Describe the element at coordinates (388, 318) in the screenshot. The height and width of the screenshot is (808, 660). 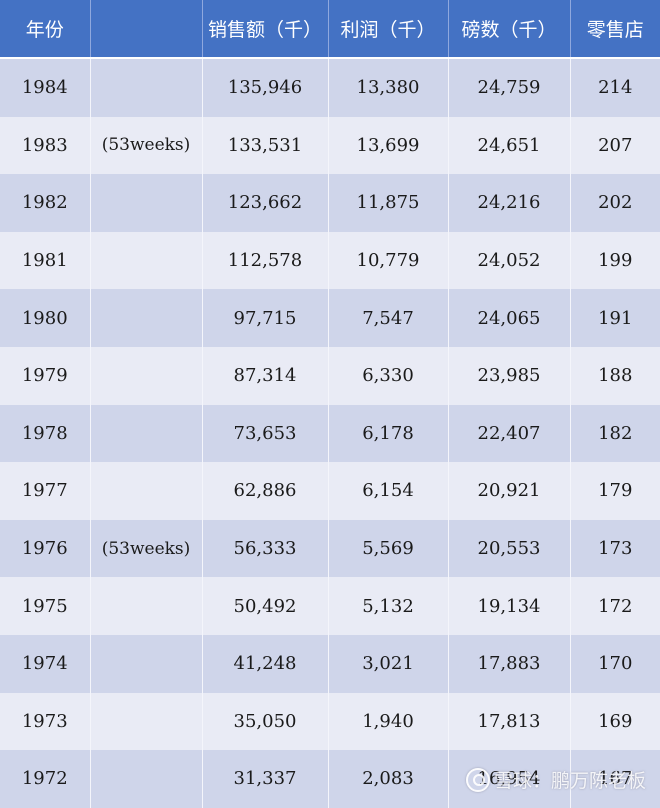
I see `cell-profit: 7,547` at that location.